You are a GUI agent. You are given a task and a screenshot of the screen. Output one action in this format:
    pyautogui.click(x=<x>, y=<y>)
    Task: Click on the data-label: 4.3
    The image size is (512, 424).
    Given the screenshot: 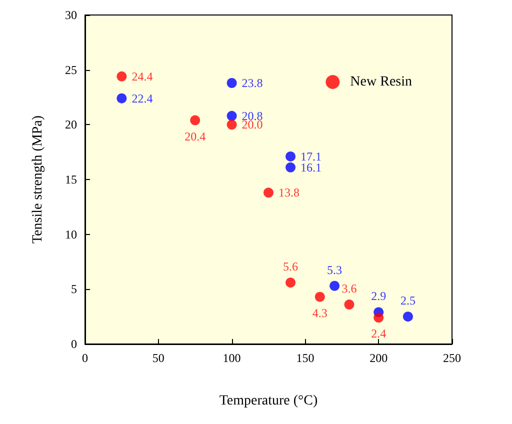 What is the action you would take?
    pyautogui.click(x=320, y=313)
    